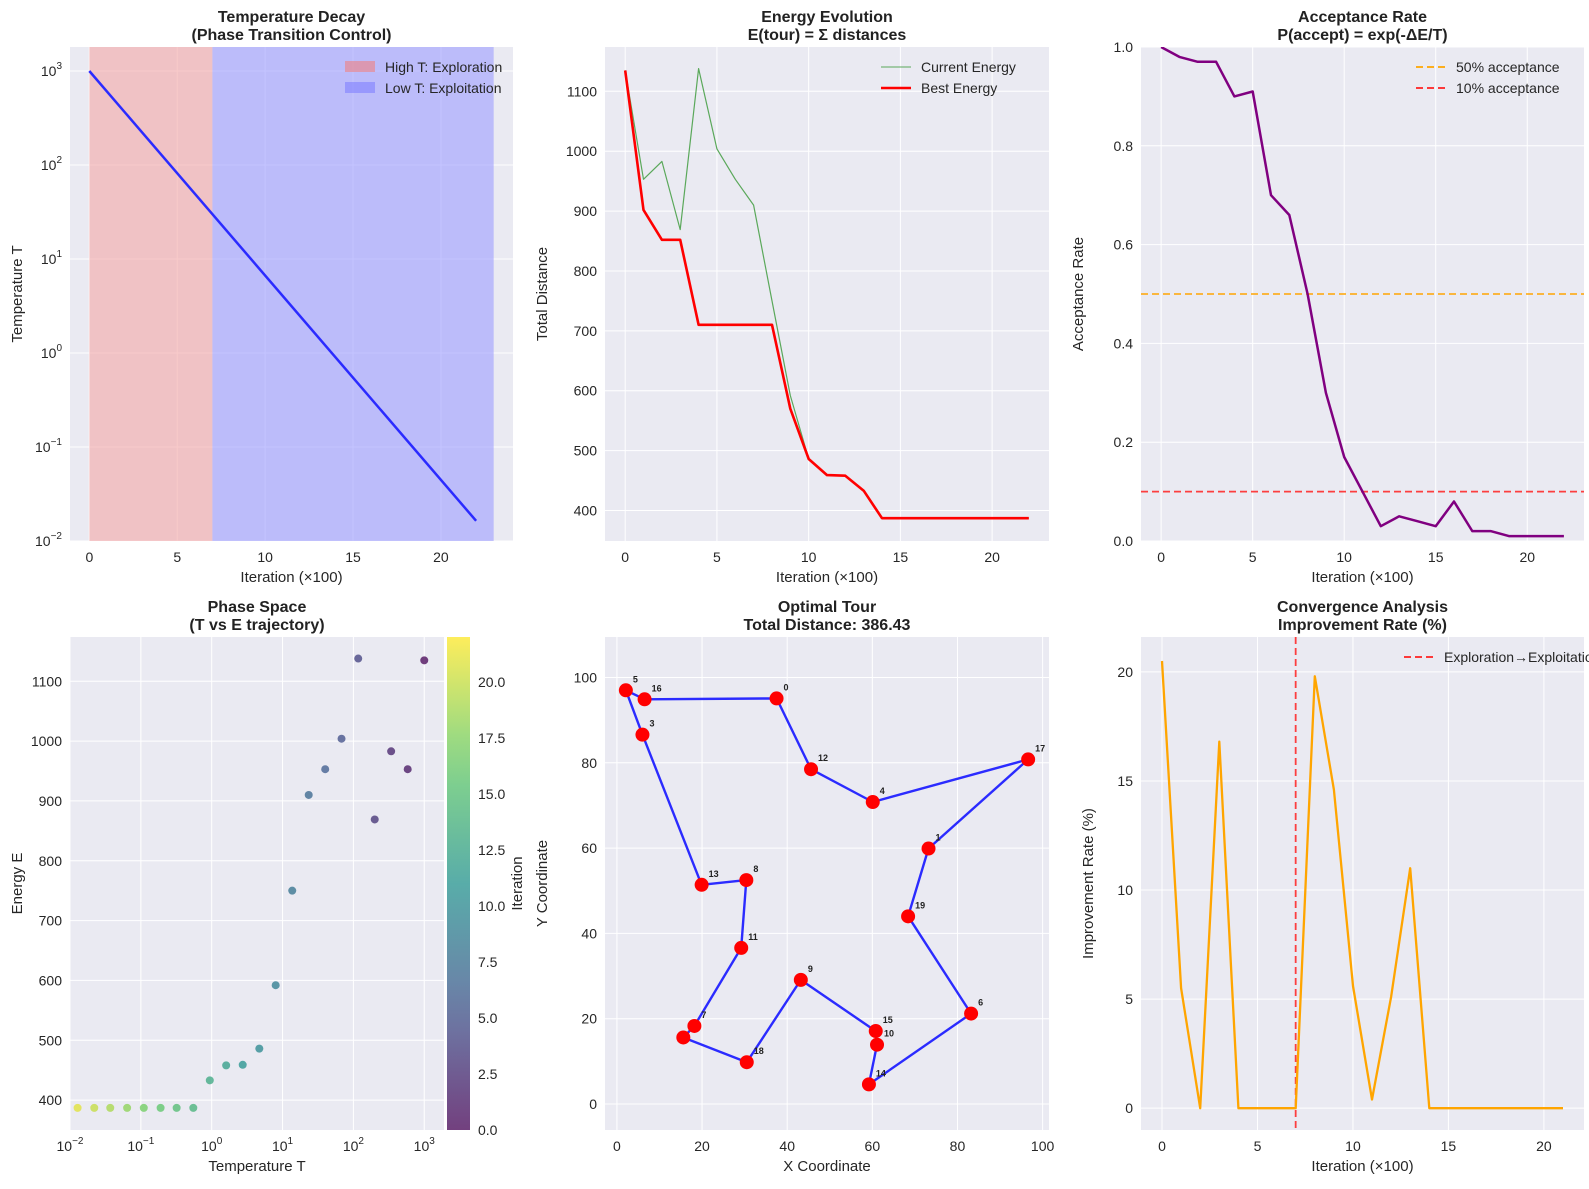  What do you see at coordinates (827, 35) in the screenshot?
I see `chart-title: E(tour) = Σ distances` at bounding box center [827, 35].